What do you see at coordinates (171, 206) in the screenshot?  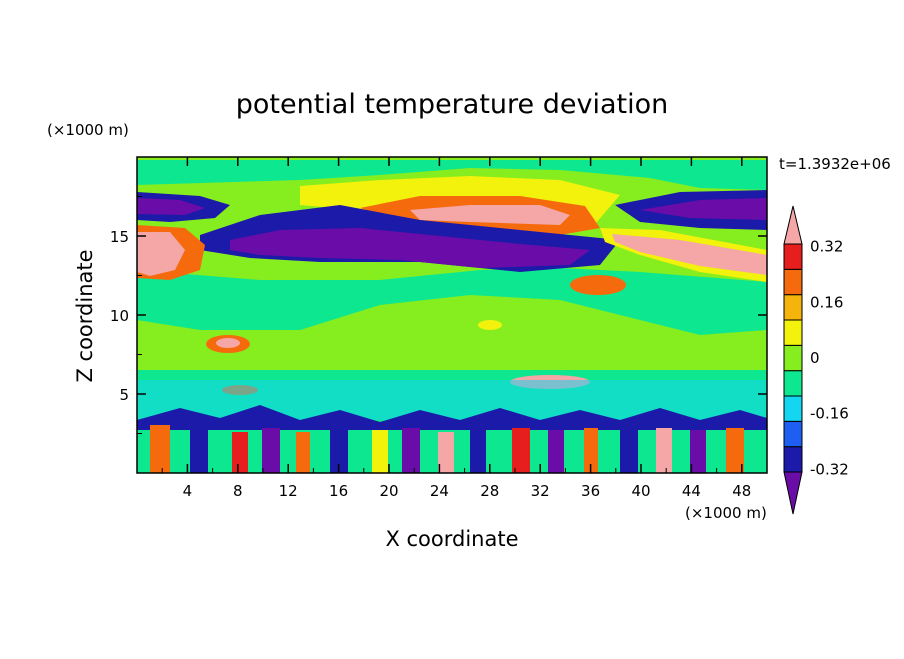 I see `left-purple-cap` at bounding box center [171, 206].